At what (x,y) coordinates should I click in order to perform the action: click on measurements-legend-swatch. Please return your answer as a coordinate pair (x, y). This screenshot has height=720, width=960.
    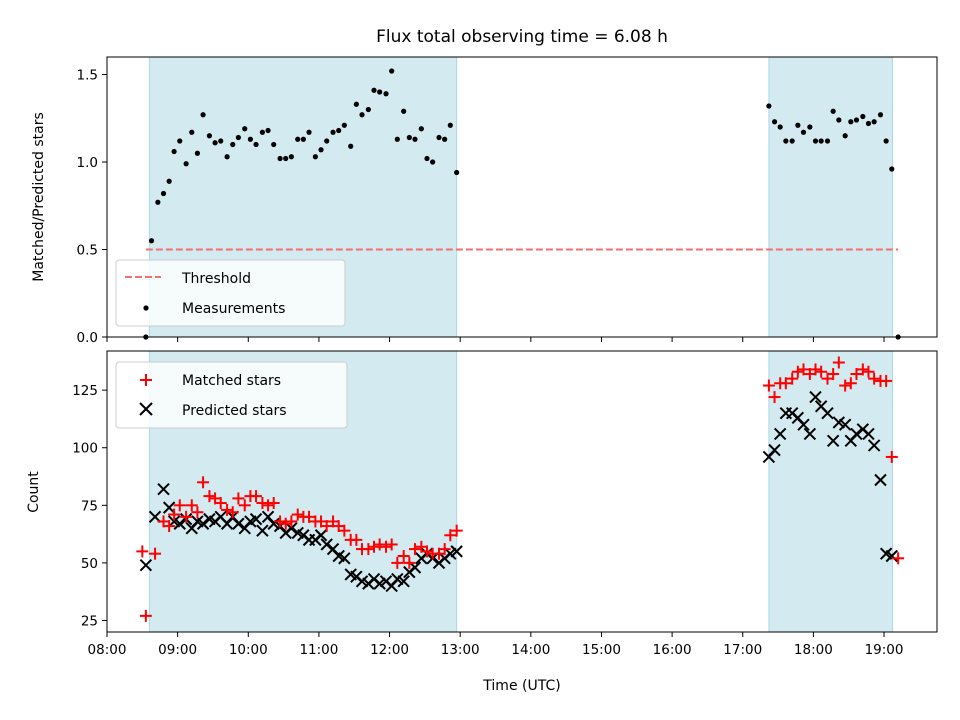
    Looking at the image, I should click on (146, 308).